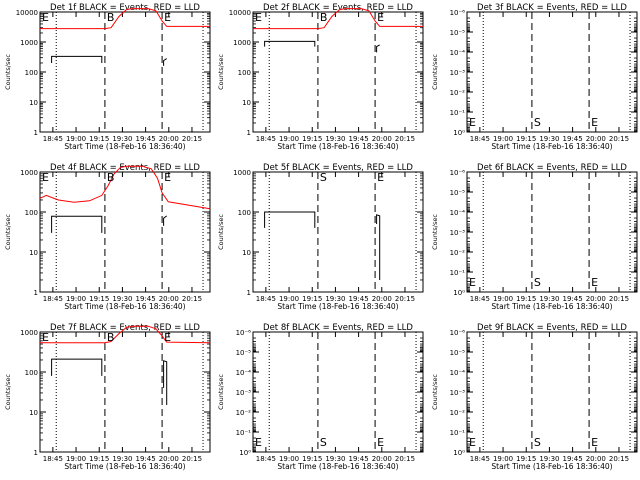 This screenshot has height=480, width=640. What do you see at coordinates (125, 168) in the screenshot?
I see `chart-title: Det 4f BLACK = Events, RED = LLD` at bounding box center [125, 168].